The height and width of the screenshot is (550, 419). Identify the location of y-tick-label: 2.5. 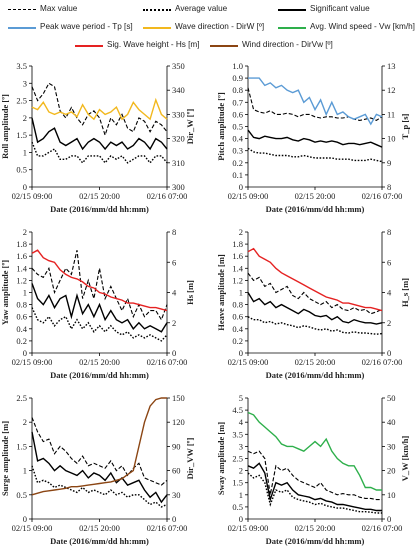
(237, 459).